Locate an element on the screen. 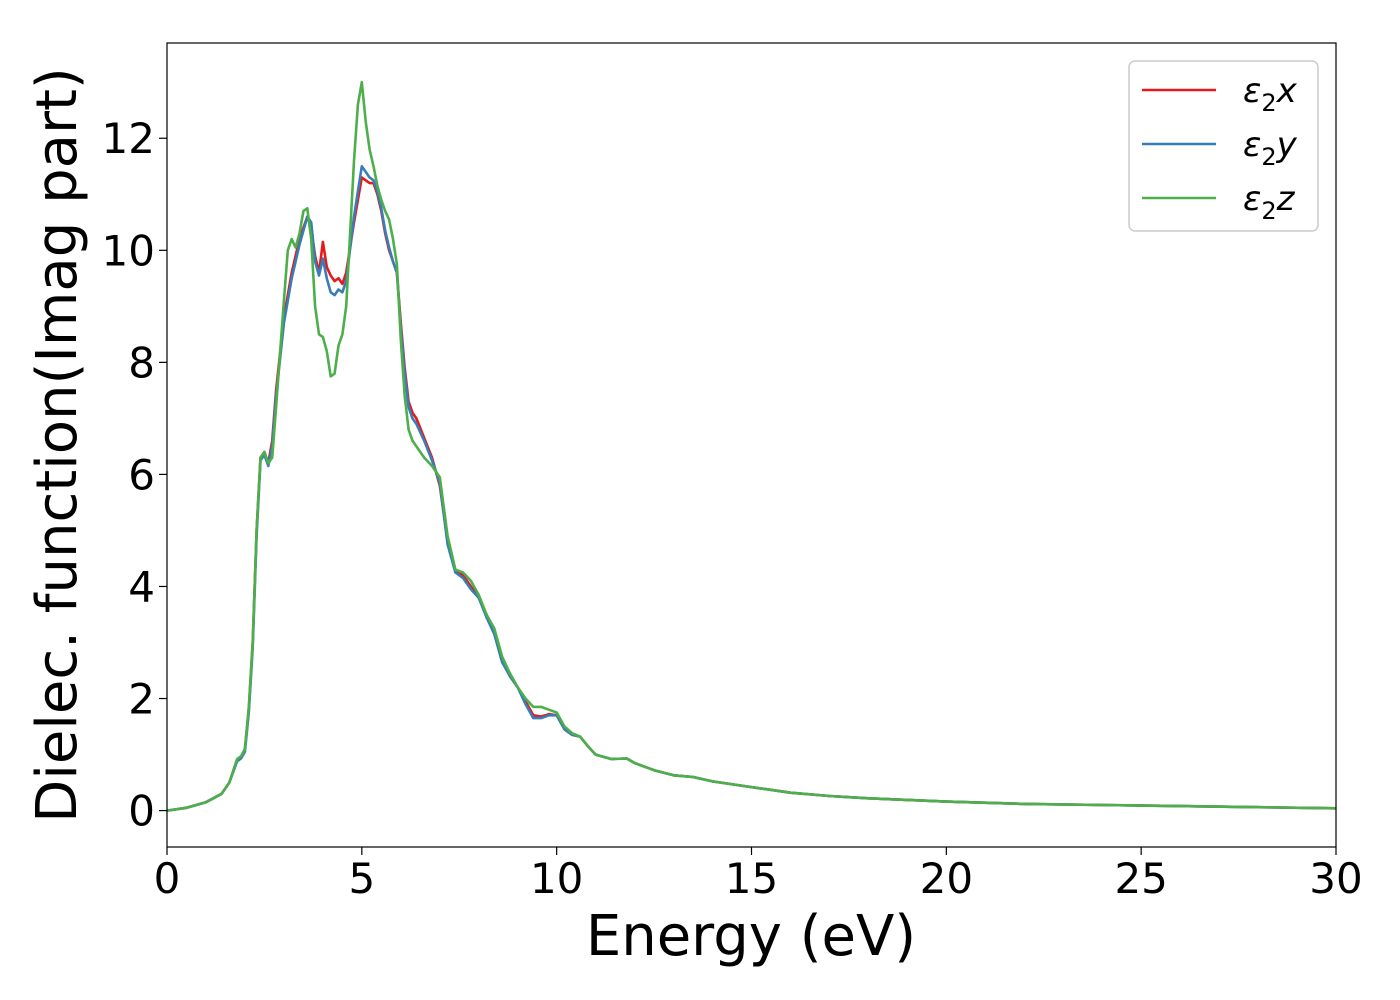 This screenshot has height=1000, width=1400. legend-label-z: ε2z is located at coordinates (1269, 202).